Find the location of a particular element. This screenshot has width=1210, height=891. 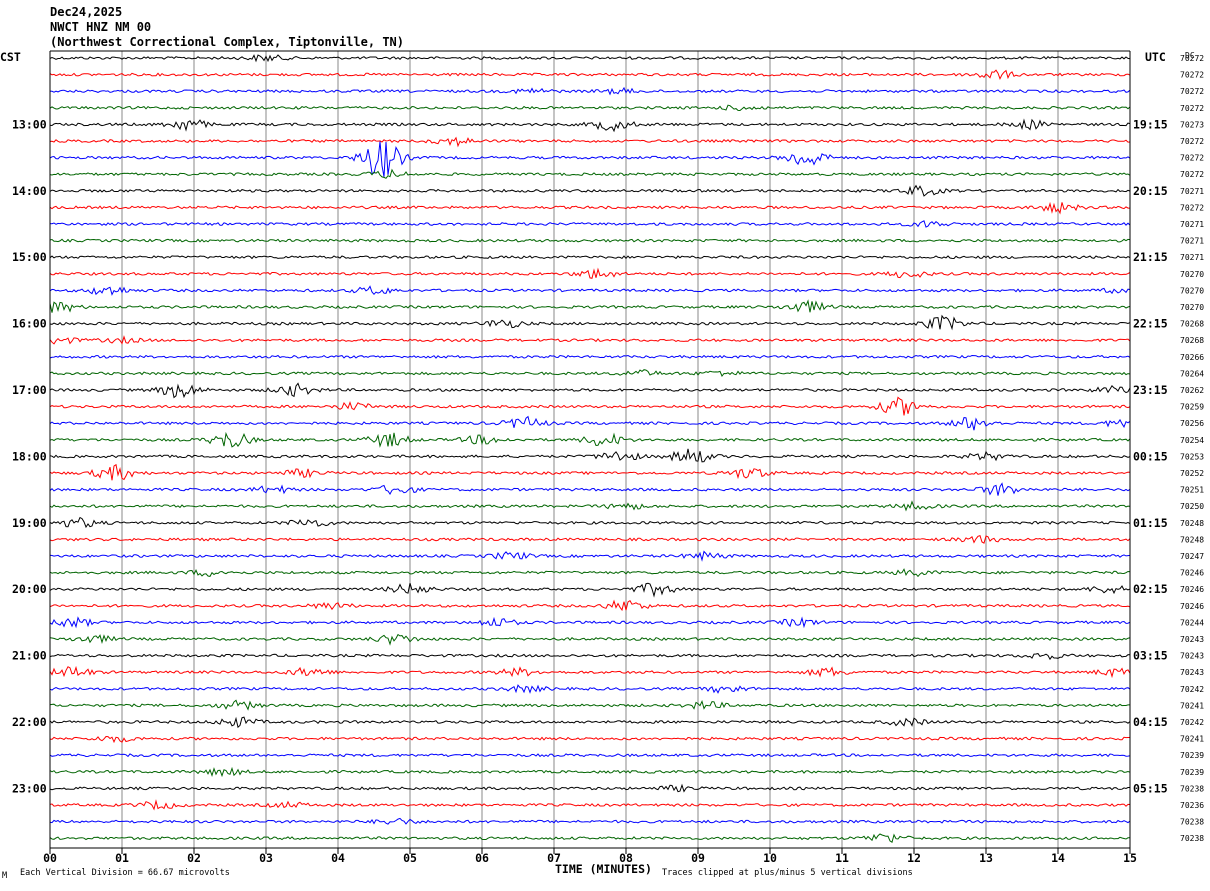

dc-offset-label: 70236 is located at coordinates (1192, 805).